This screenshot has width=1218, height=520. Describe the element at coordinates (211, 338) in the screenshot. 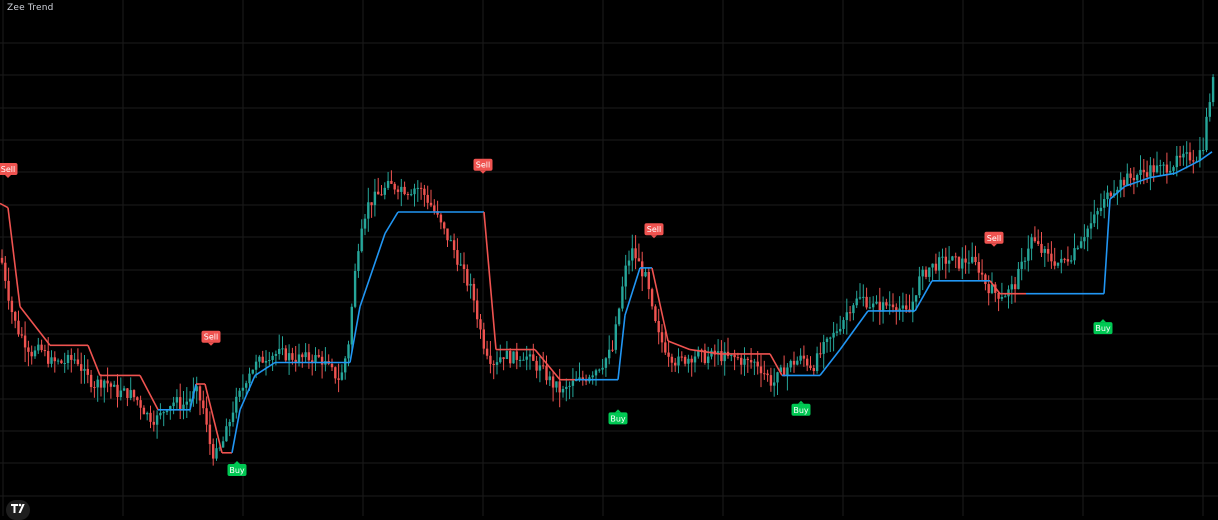

I see `sell-signal-label: Sell` at that location.